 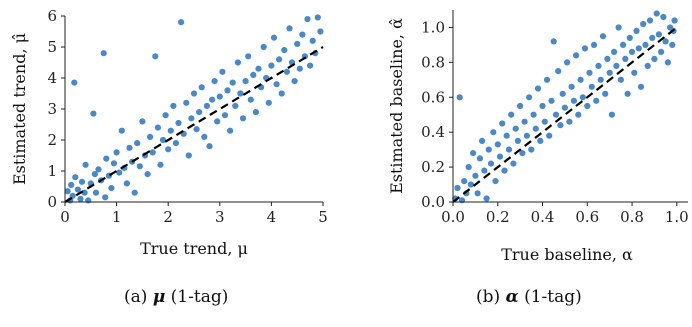 I want to click on x-tick-label: 0.6, so click(x=587, y=217).